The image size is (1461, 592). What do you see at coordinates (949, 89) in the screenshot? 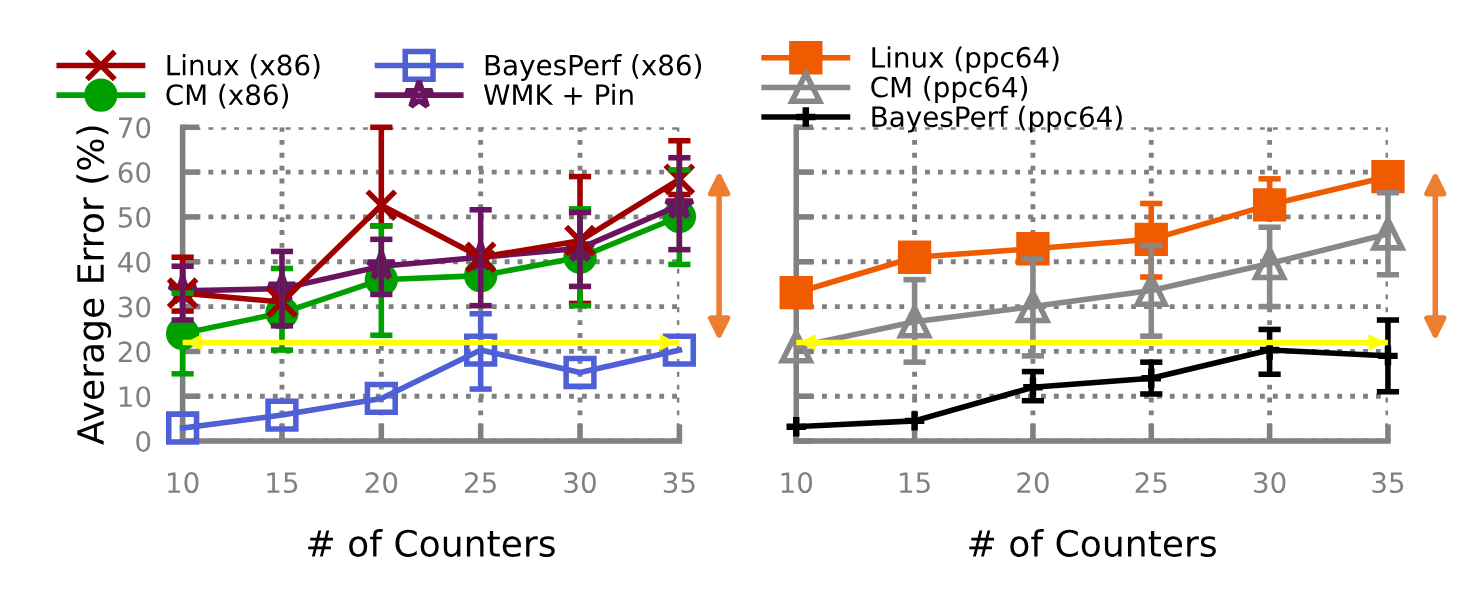
I see `legend-label: CM (ppc64)` at bounding box center [949, 89].